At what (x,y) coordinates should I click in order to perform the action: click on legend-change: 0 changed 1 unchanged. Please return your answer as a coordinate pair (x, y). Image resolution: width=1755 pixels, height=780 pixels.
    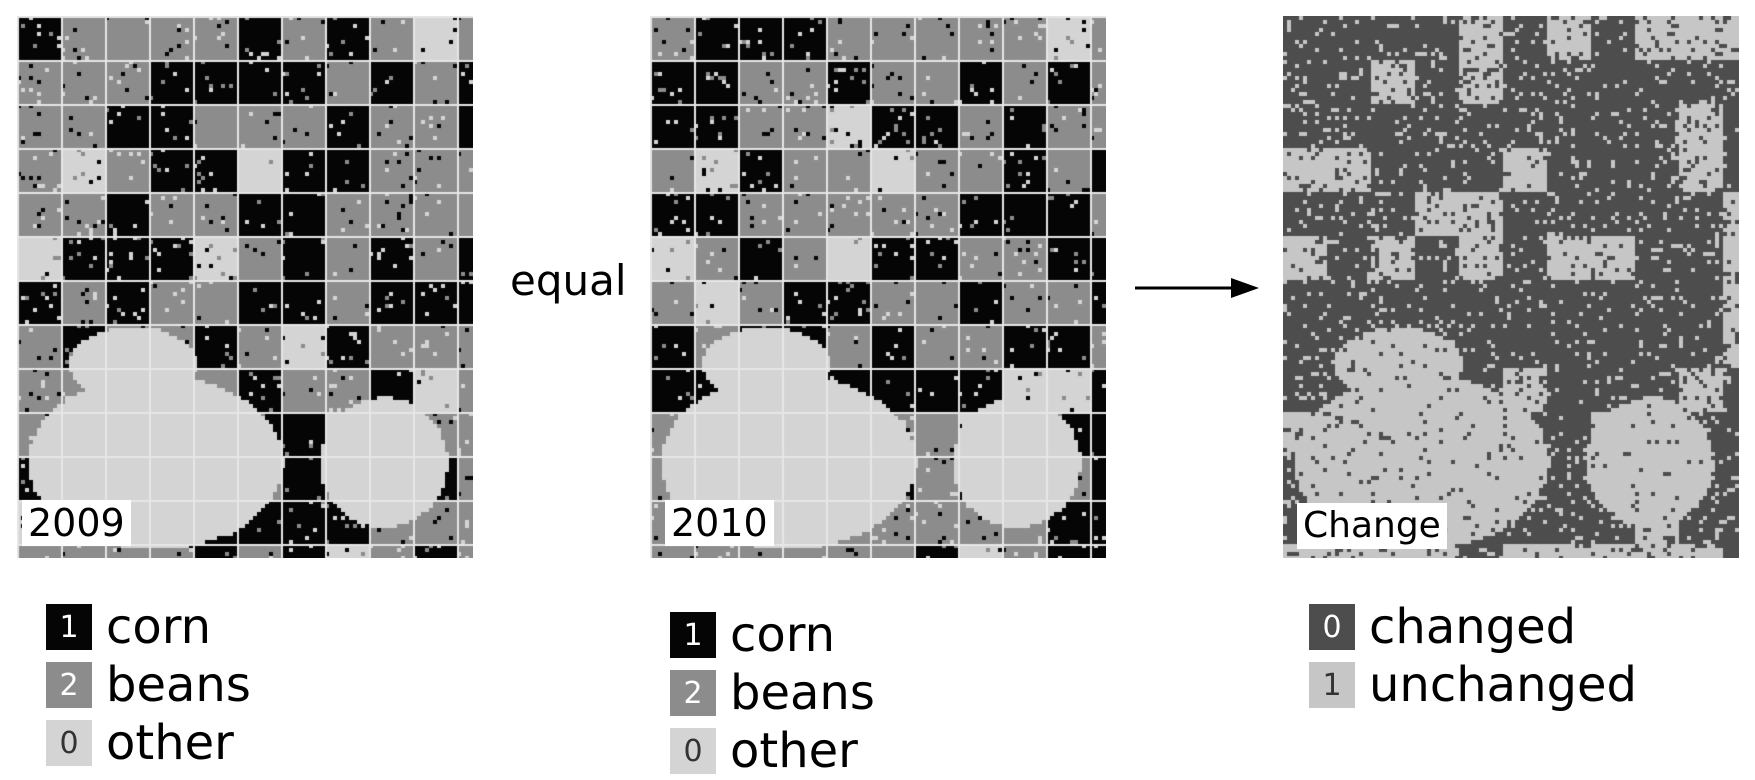
    Looking at the image, I should click on (1473, 656).